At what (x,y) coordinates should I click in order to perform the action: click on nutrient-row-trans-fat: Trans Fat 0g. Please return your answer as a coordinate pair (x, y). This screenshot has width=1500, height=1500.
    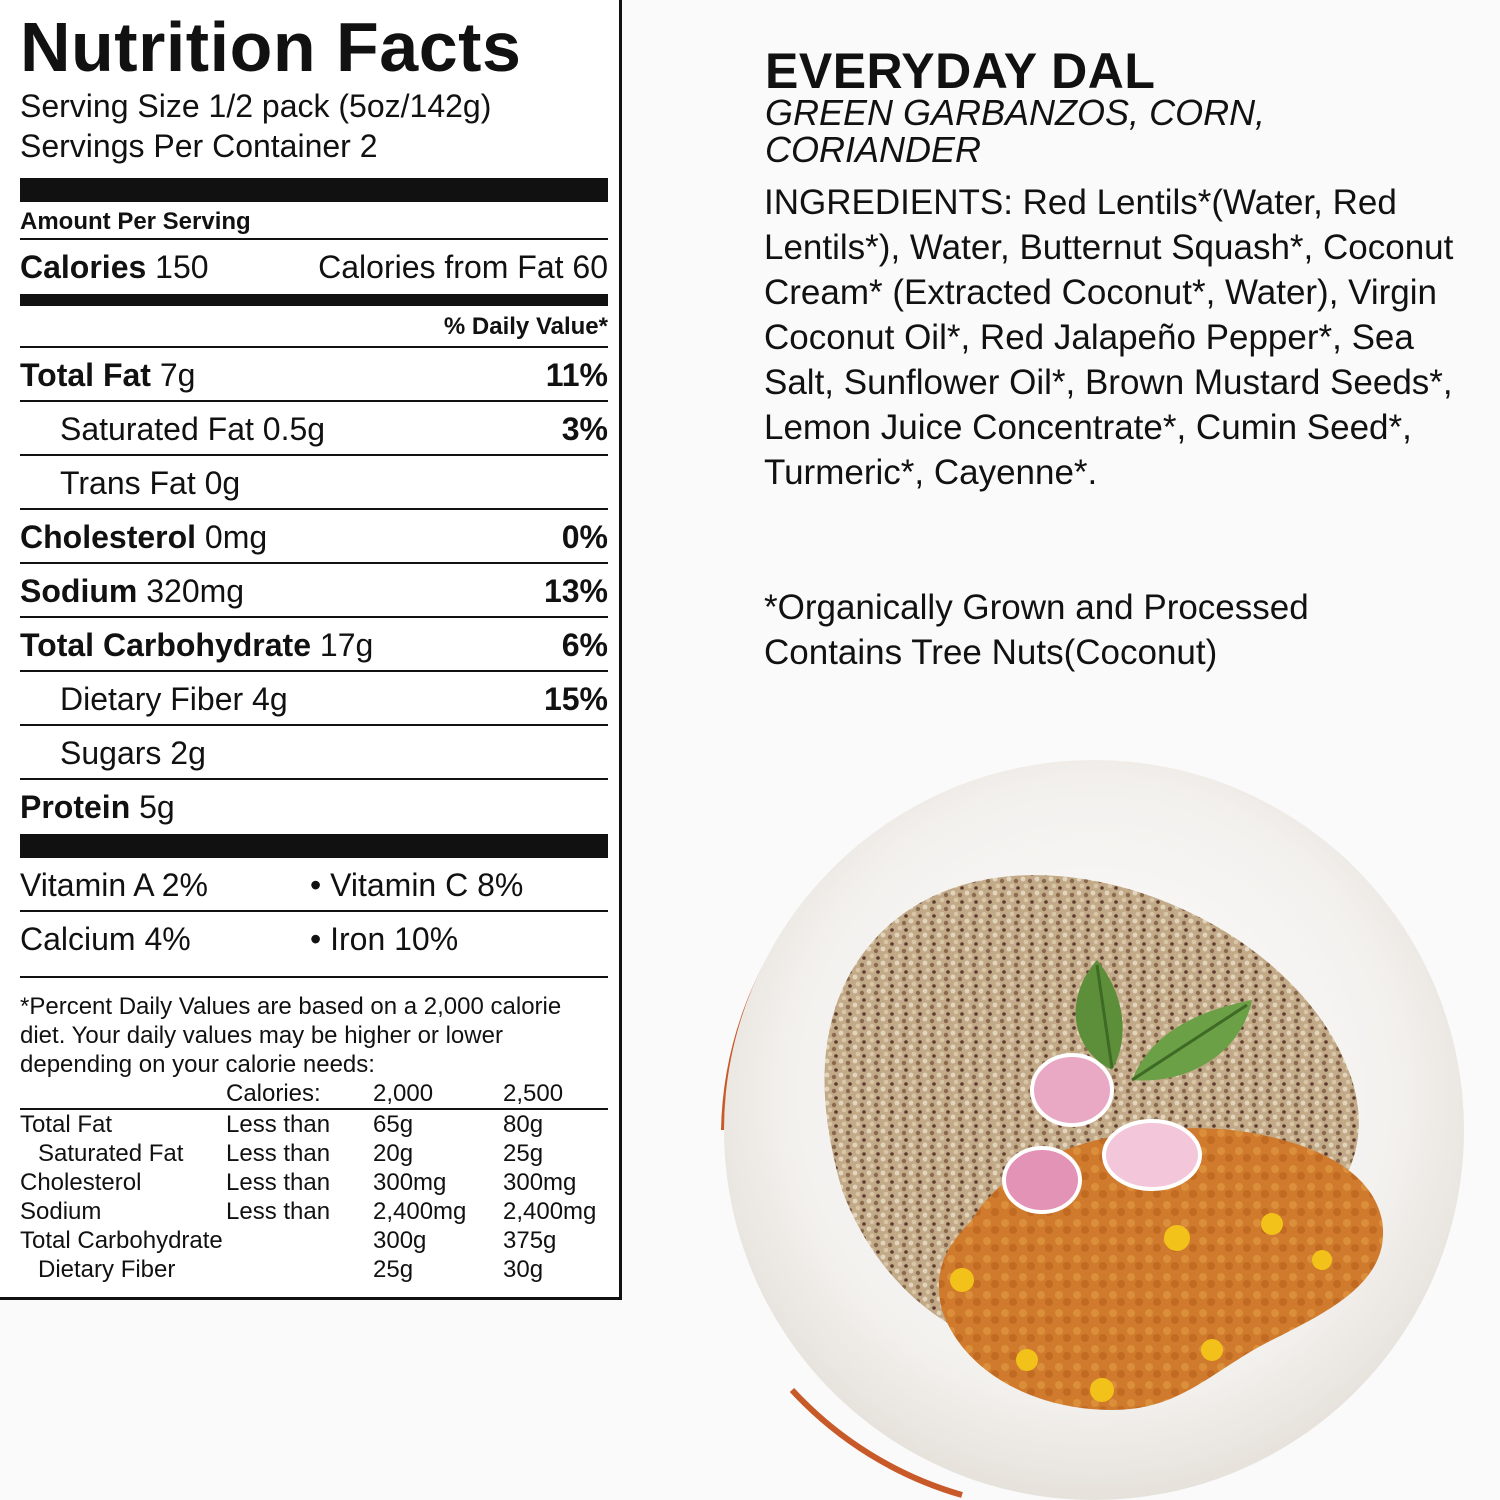
    Looking at the image, I should click on (314, 483).